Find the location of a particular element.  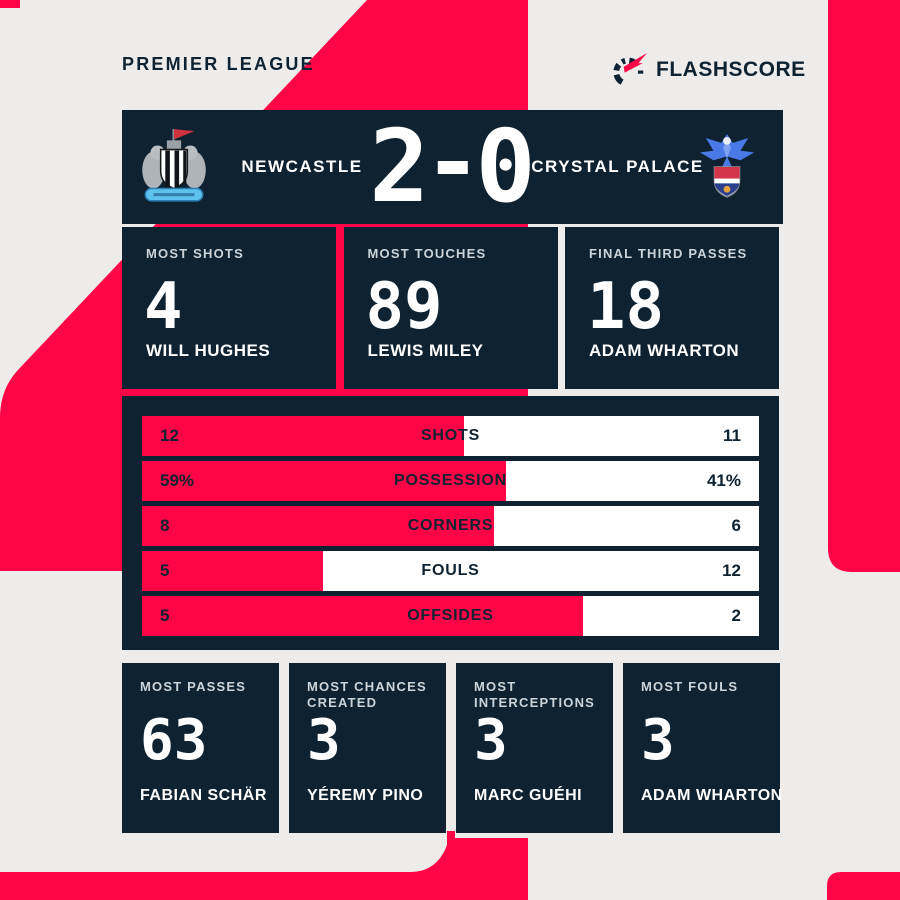

stat-value: 4 is located at coordinates (163, 307).